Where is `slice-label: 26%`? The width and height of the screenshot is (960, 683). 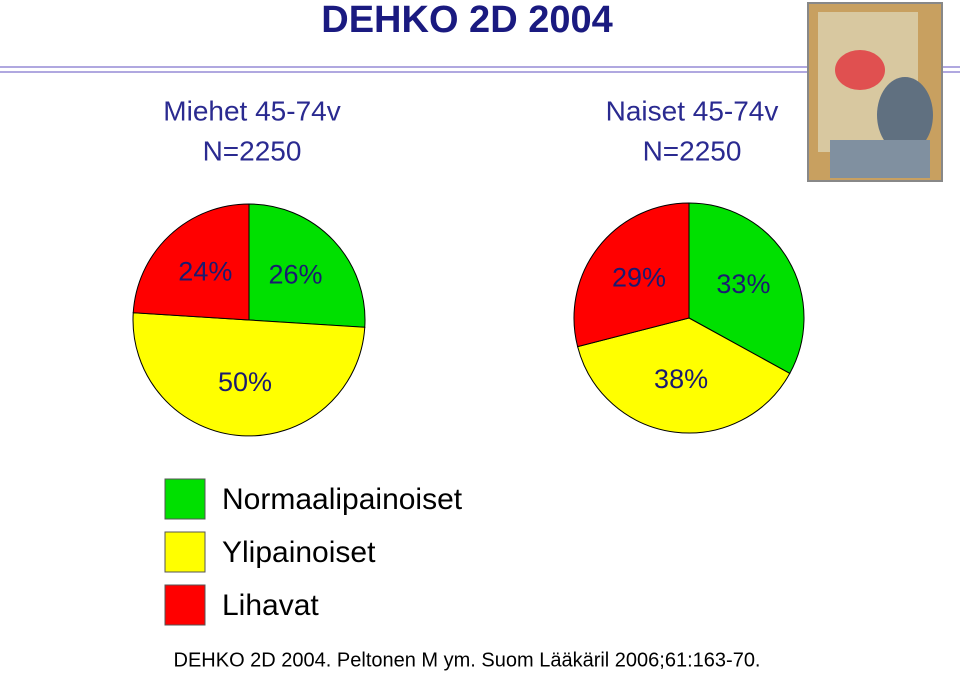 slice-label: 26% is located at coordinates (295, 274).